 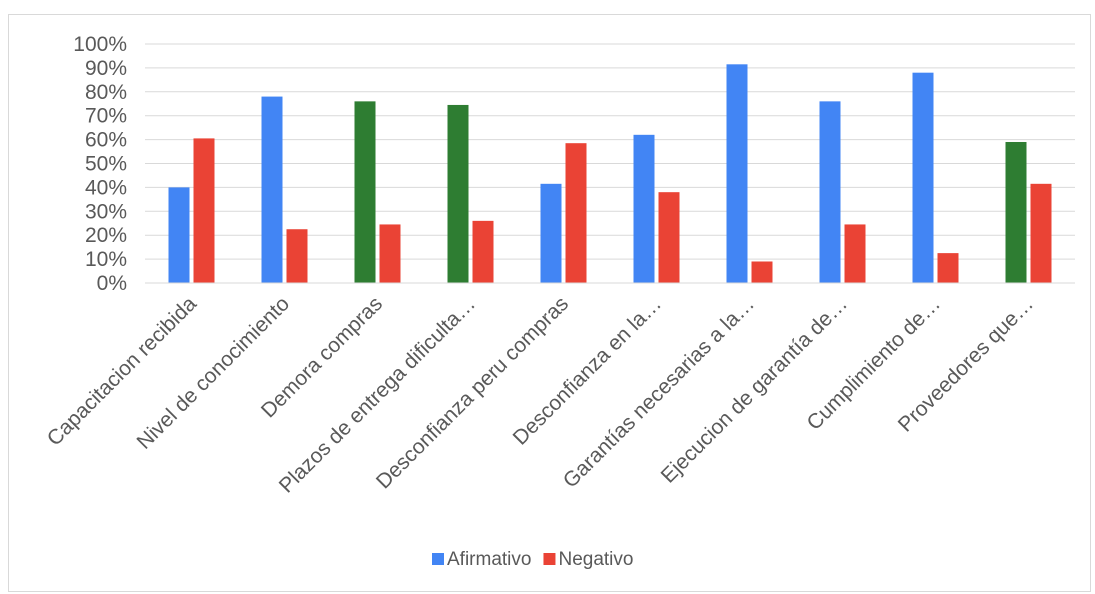 What do you see at coordinates (106, 187) in the screenshot?
I see `y-tick-label: 40%` at bounding box center [106, 187].